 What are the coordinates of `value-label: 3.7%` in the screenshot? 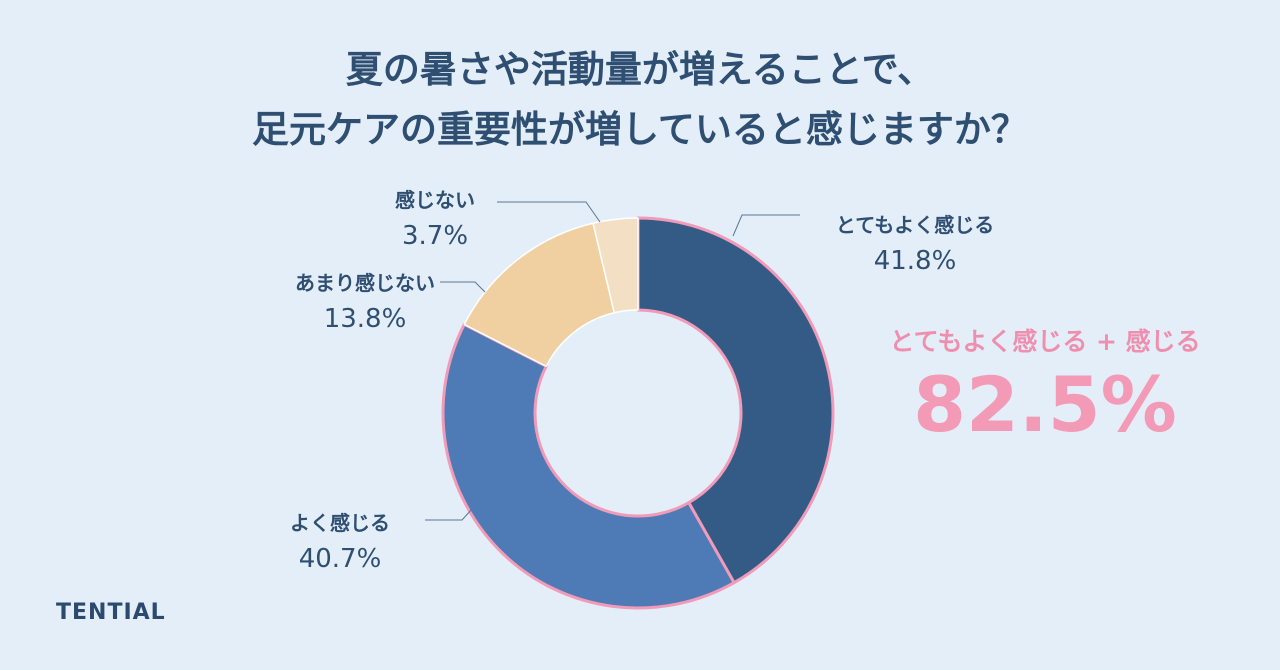 It's located at (435, 236).